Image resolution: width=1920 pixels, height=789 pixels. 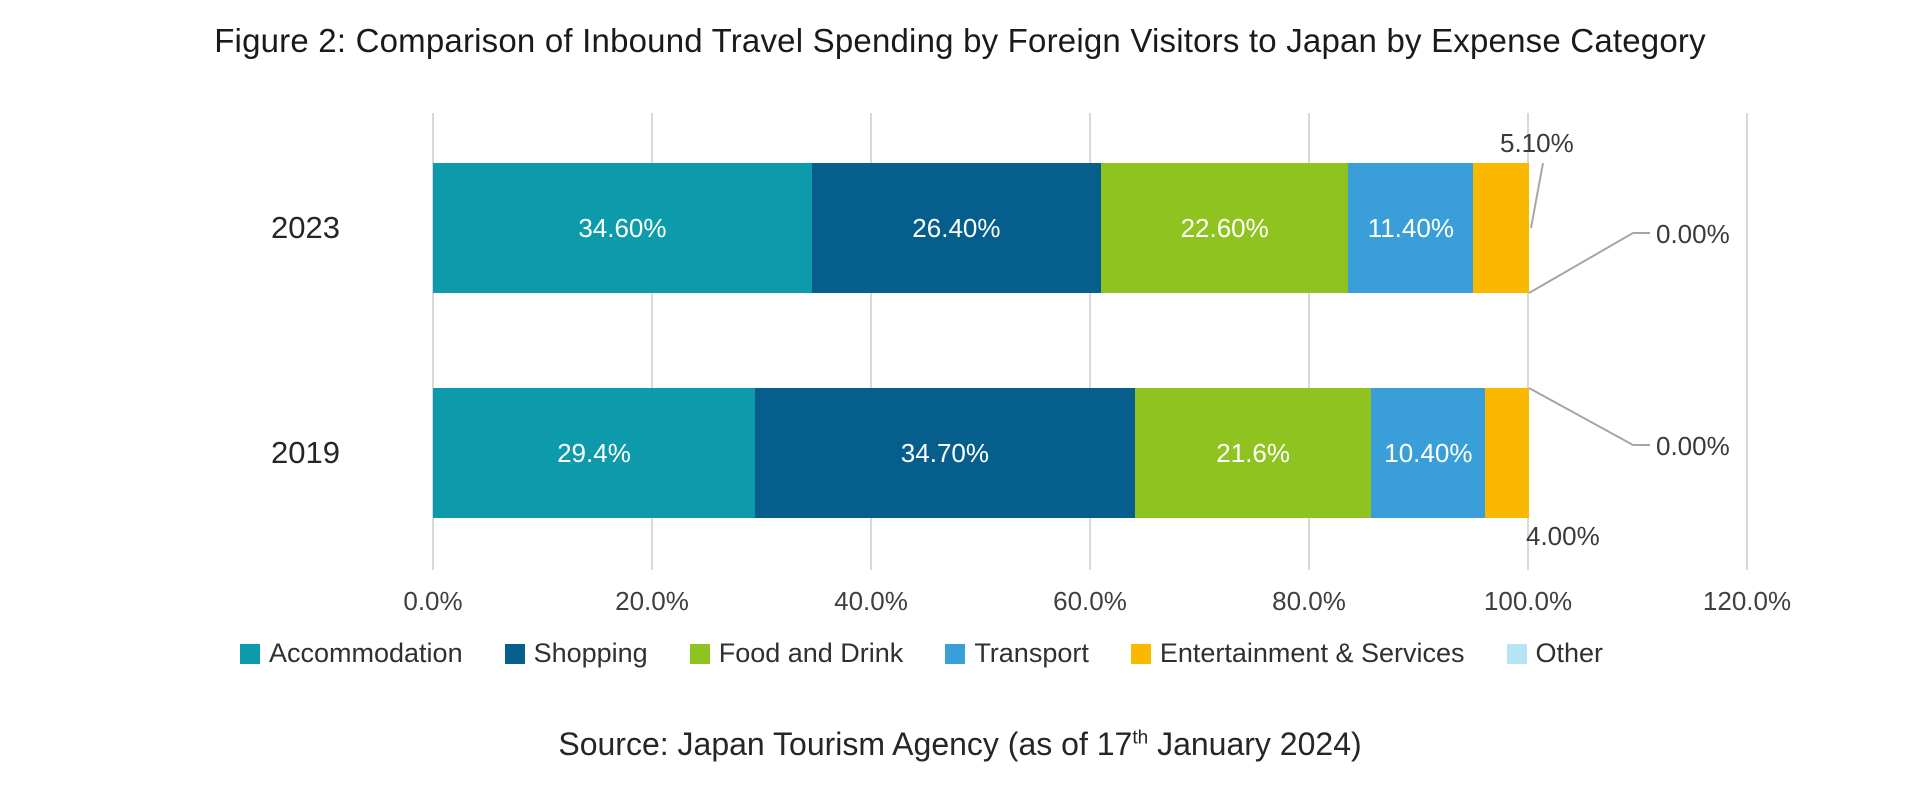 I want to click on data-label-2019-shopping: 34.70%, so click(x=944, y=452).